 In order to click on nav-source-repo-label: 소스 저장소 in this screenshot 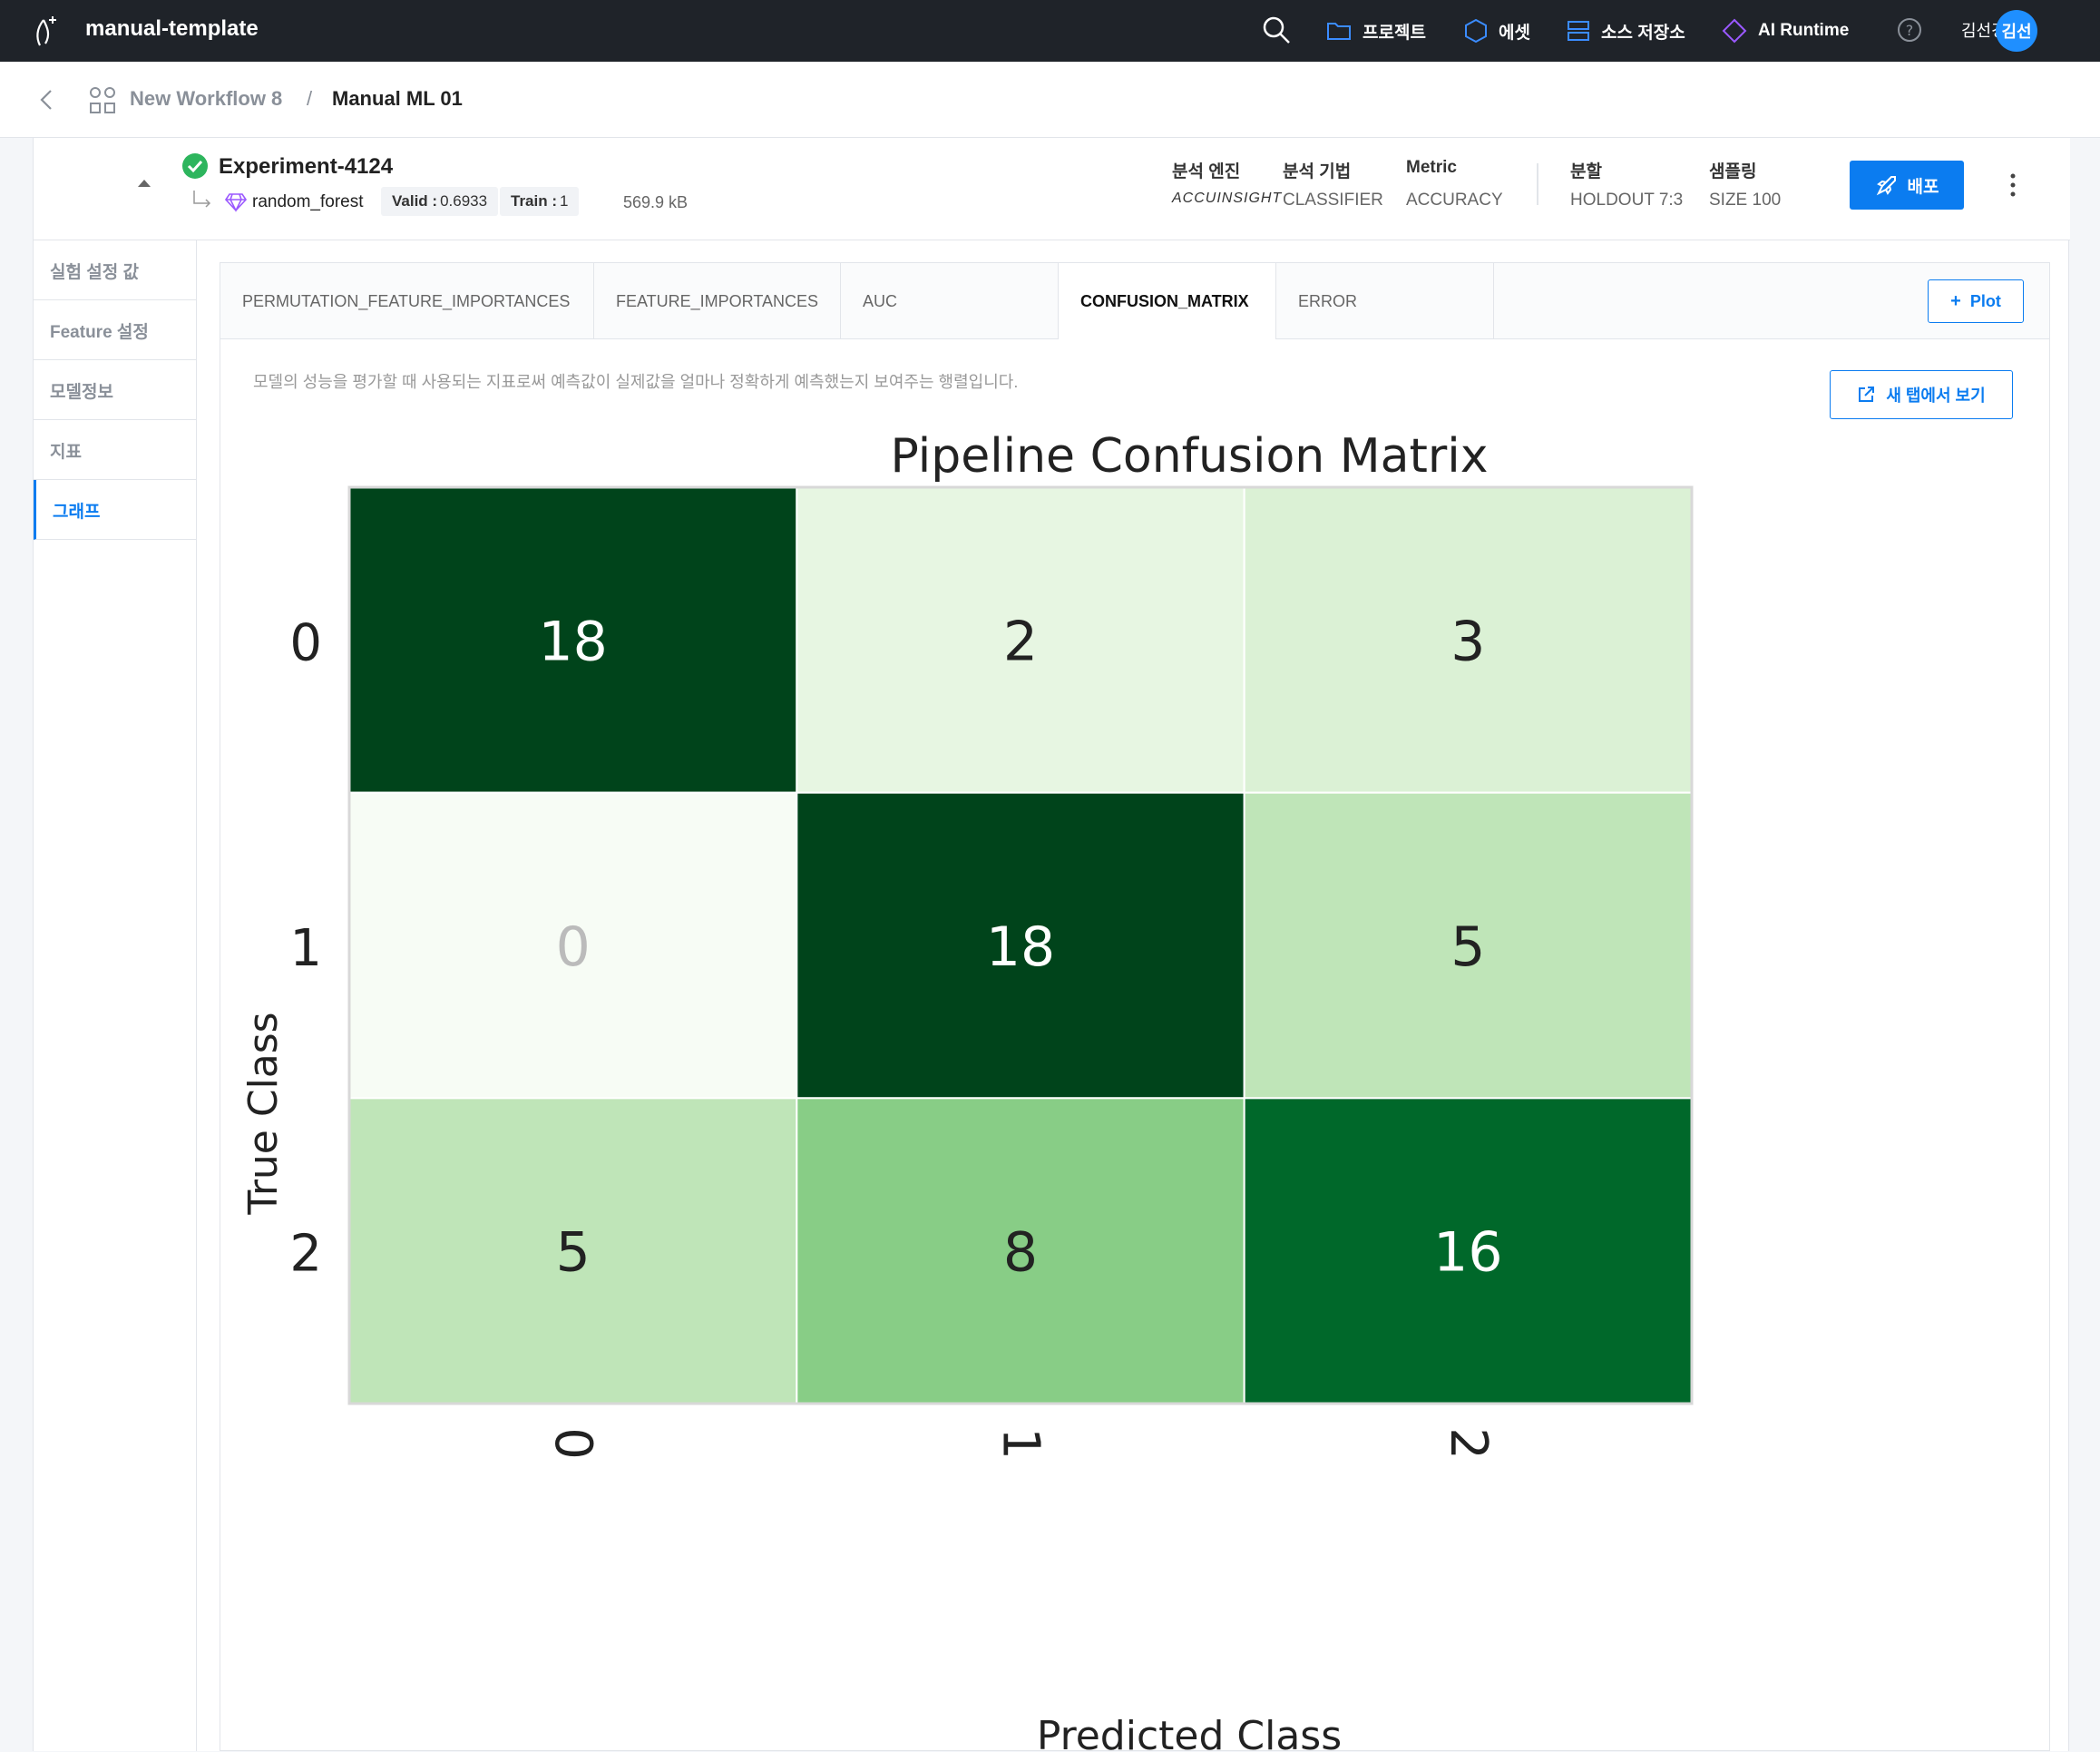, I will do `click(1643, 33)`.